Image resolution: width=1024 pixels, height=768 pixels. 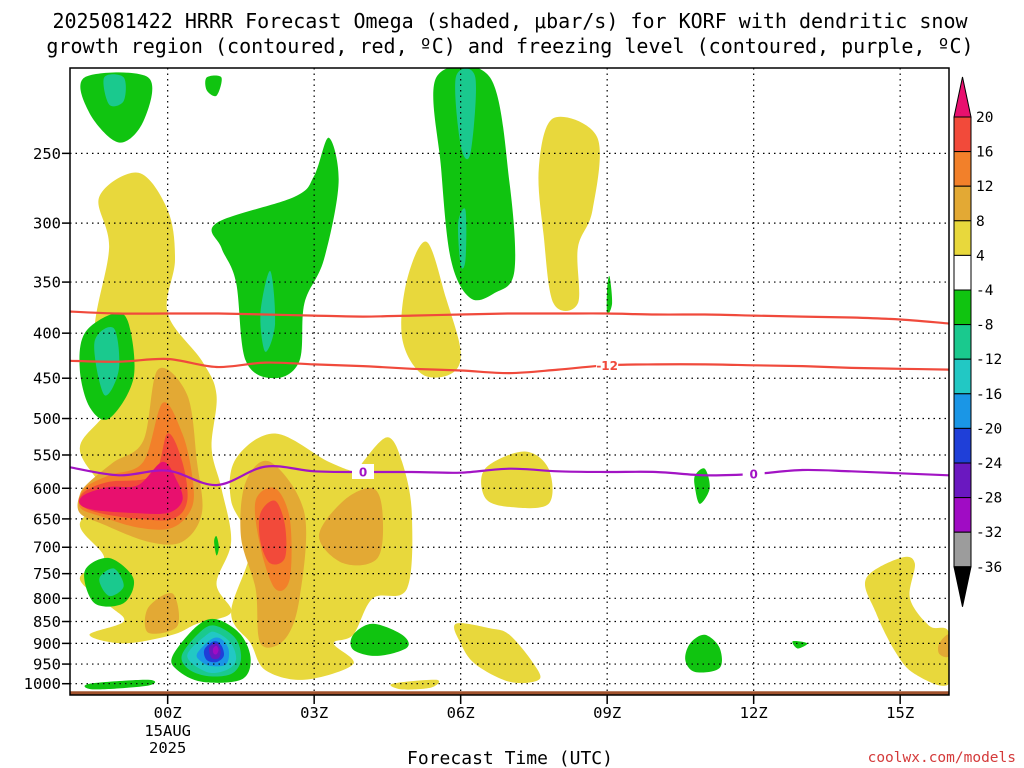 What do you see at coordinates (989, 499) in the screenshot?
I see `colorbar-label-11: -28` at bounding box center [989, 499].